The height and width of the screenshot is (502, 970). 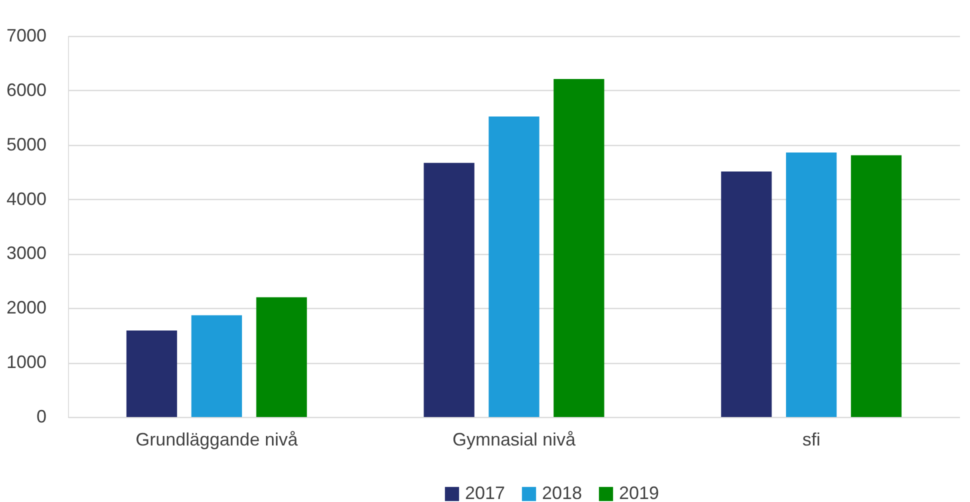 What do you see at coordinates (26, 36) in the screenshot?
I see `y-tick-label: 7000` at bounding box center [26, 36].